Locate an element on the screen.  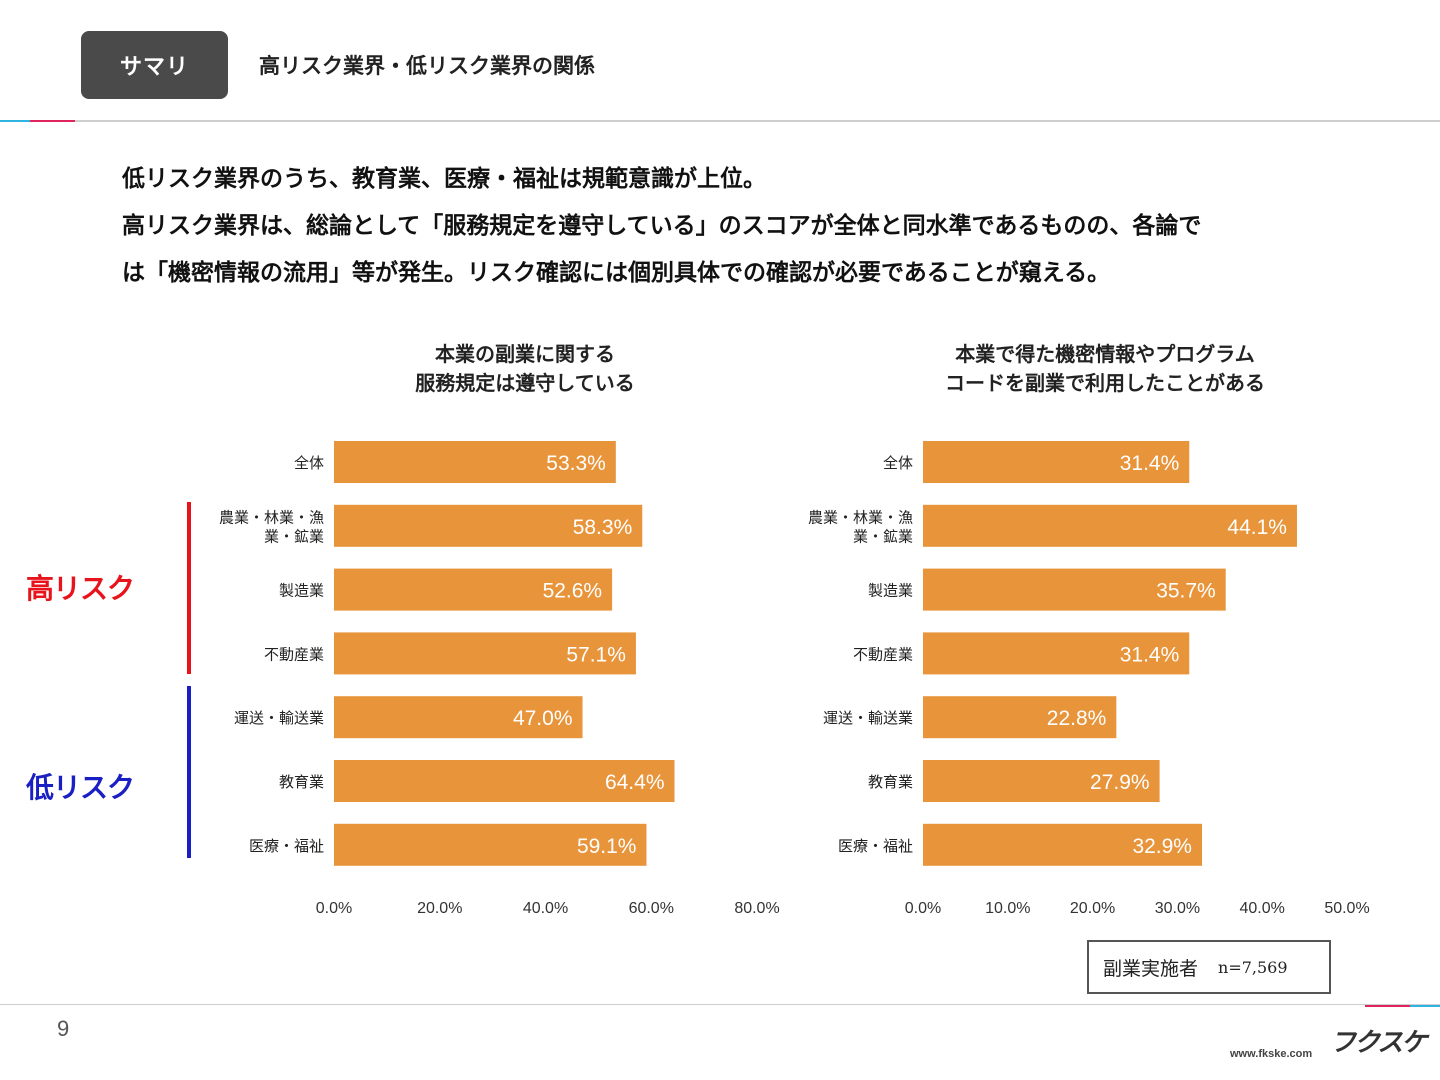
chart-2-value-label: 32.9% is located at coordinates (1162, 846).